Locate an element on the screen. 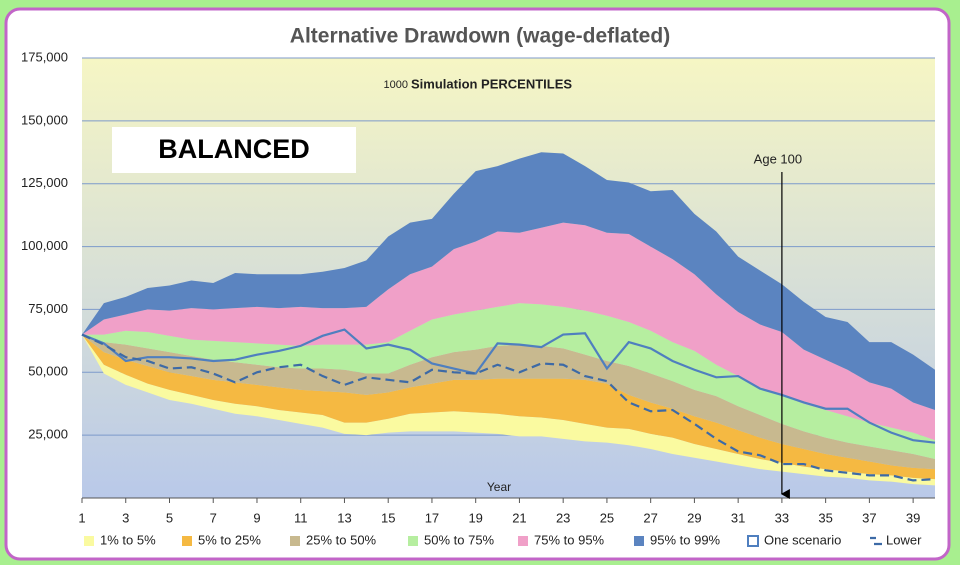  chart-title: Alternative Drawdown (wage-deflated) is located at coordinates (480, 36).